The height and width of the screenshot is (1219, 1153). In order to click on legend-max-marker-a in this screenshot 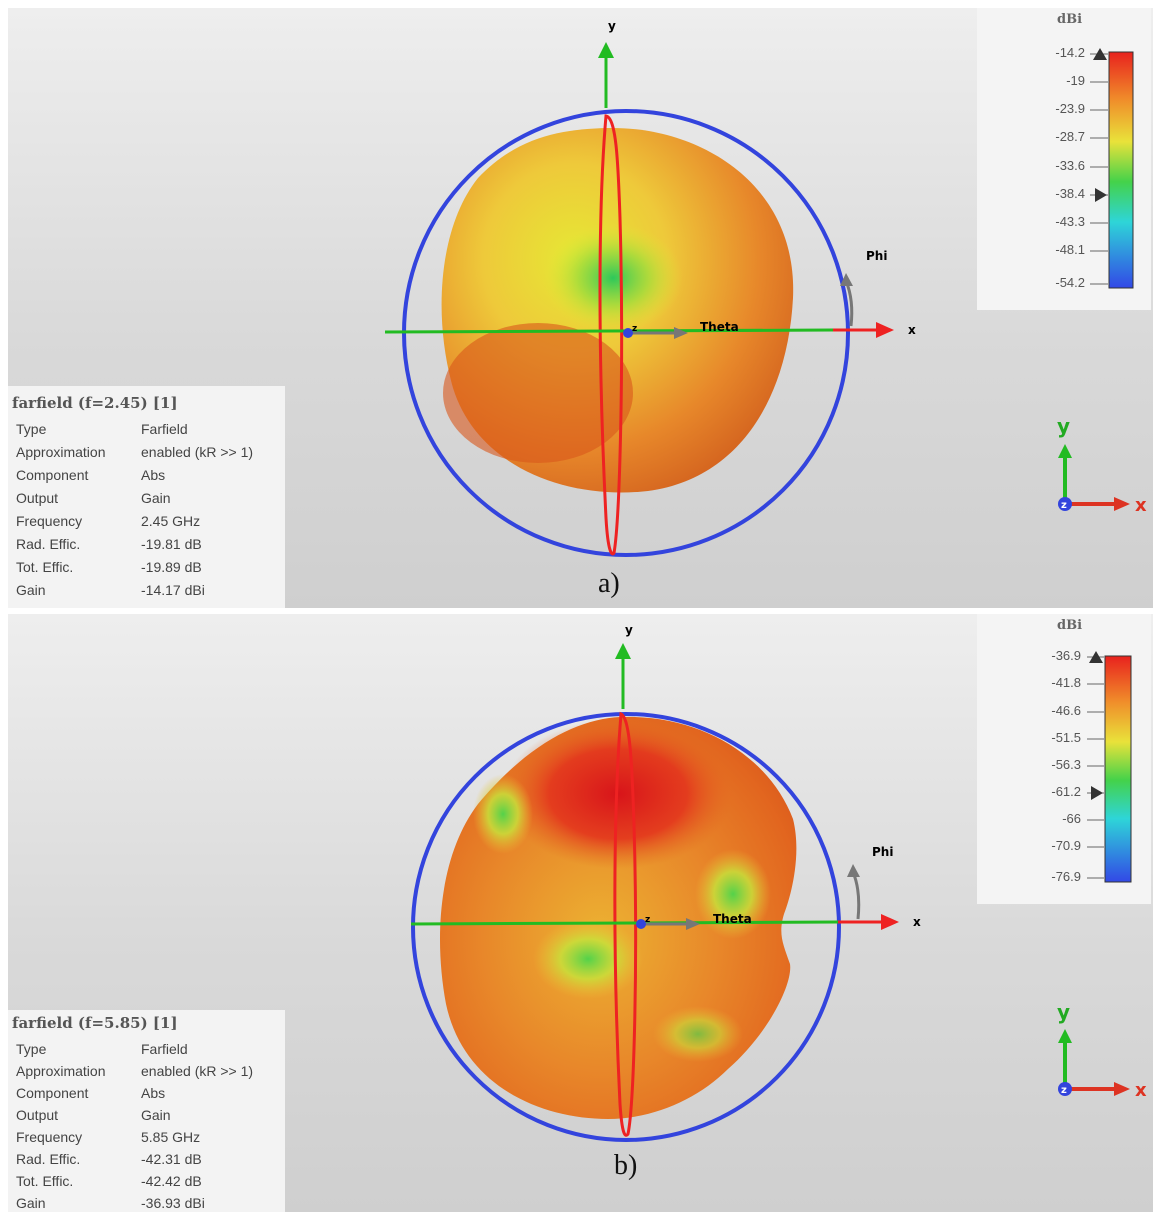, I will do `click(1100, 54)`.